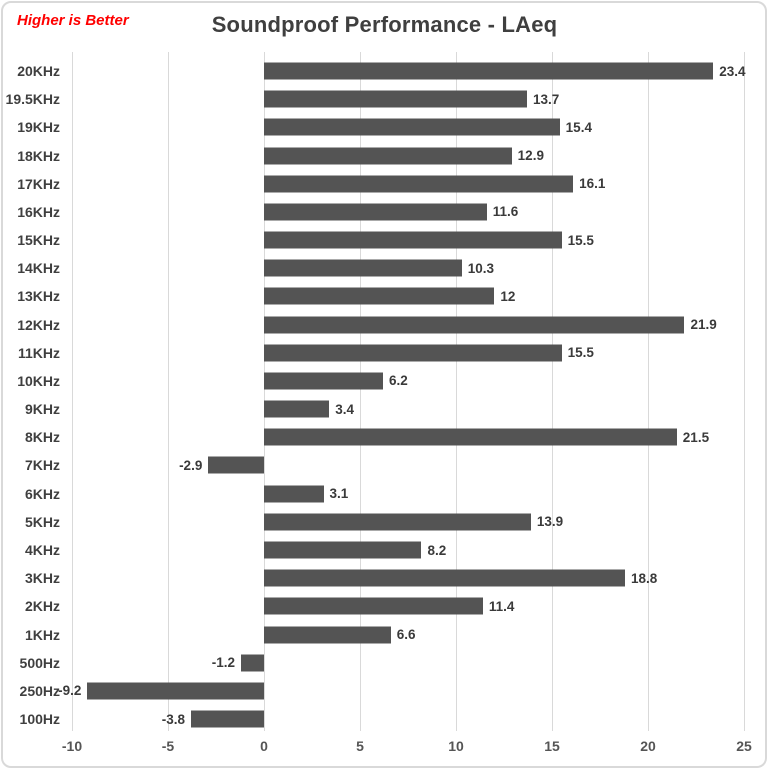 Image resolution: width=769 pixels, height=770 pixels. Describe the element at coordinates (38, 296) in the screenshot. I see `y-category-label: 13KHz` at that location.